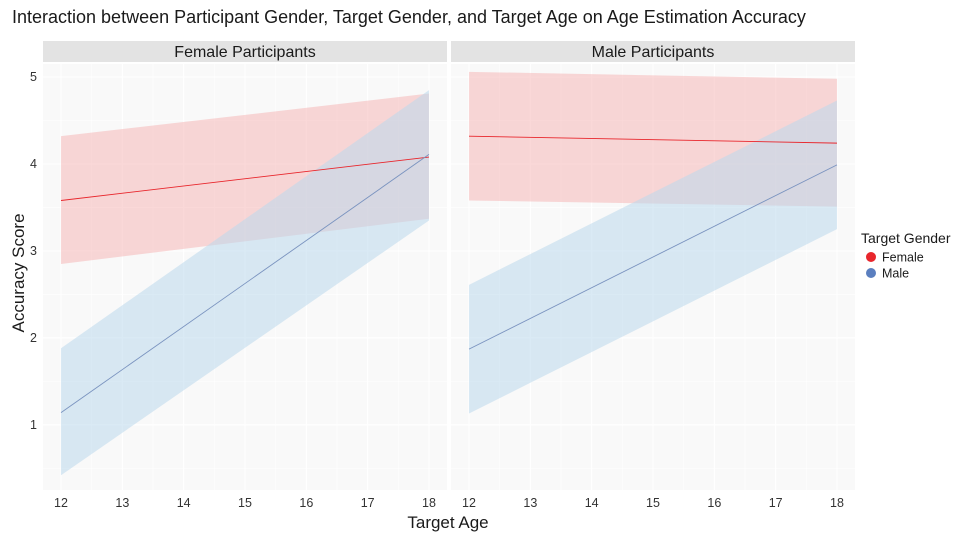  Describe the element at coordinates (653, 257) in the screenshot. I see `series-line-male` at that location.